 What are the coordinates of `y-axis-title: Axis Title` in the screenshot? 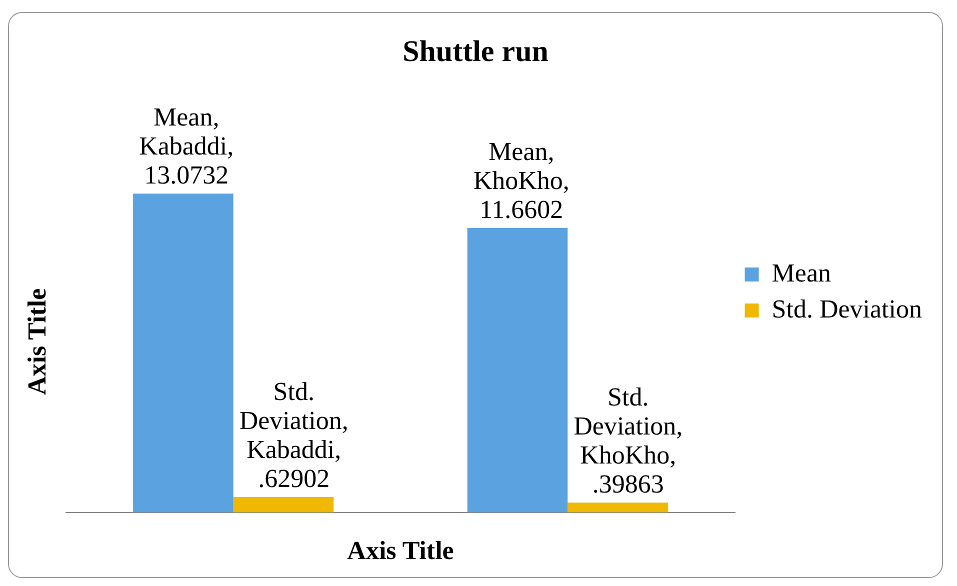 It's located at (37, 342).